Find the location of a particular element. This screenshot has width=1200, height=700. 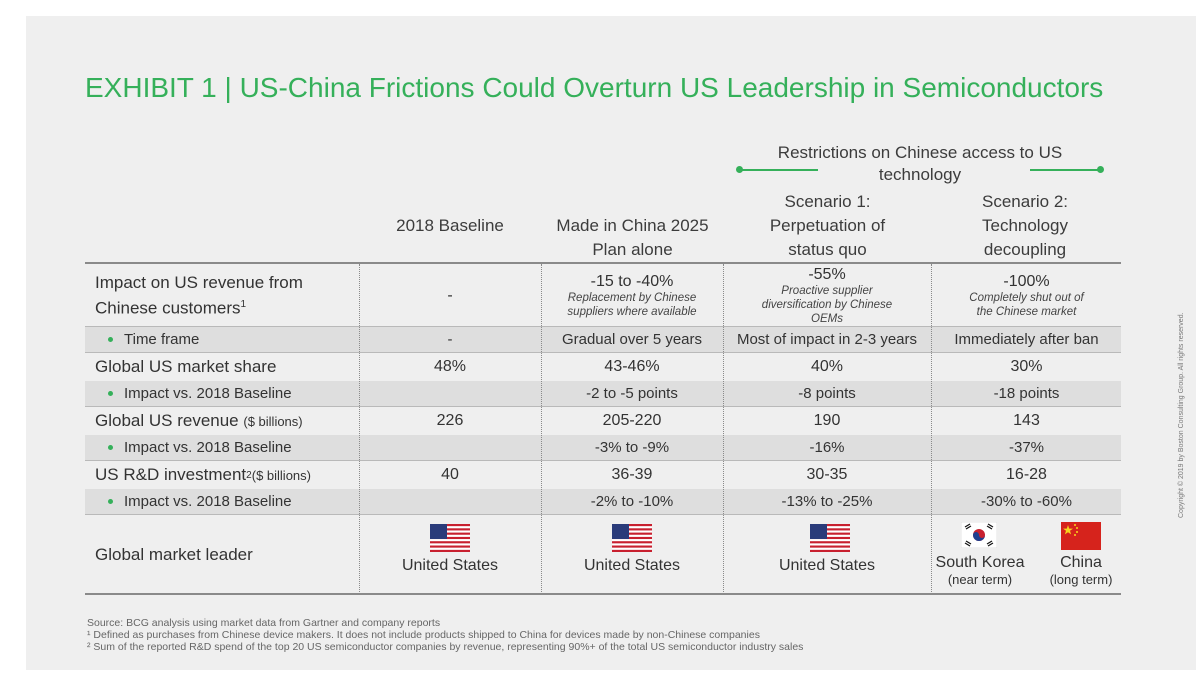

impact-revenue-mic-value: -15 to -40% is located at coordinates (632, 281).